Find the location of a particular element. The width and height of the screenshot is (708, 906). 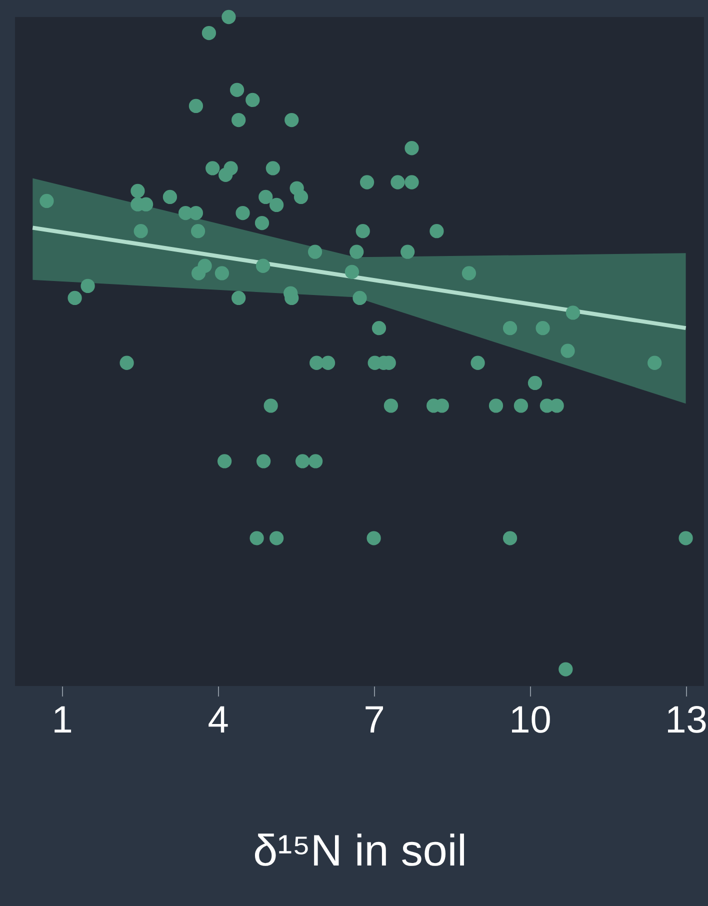

x-tick-label: 4 is located at coordinates (218, 721).